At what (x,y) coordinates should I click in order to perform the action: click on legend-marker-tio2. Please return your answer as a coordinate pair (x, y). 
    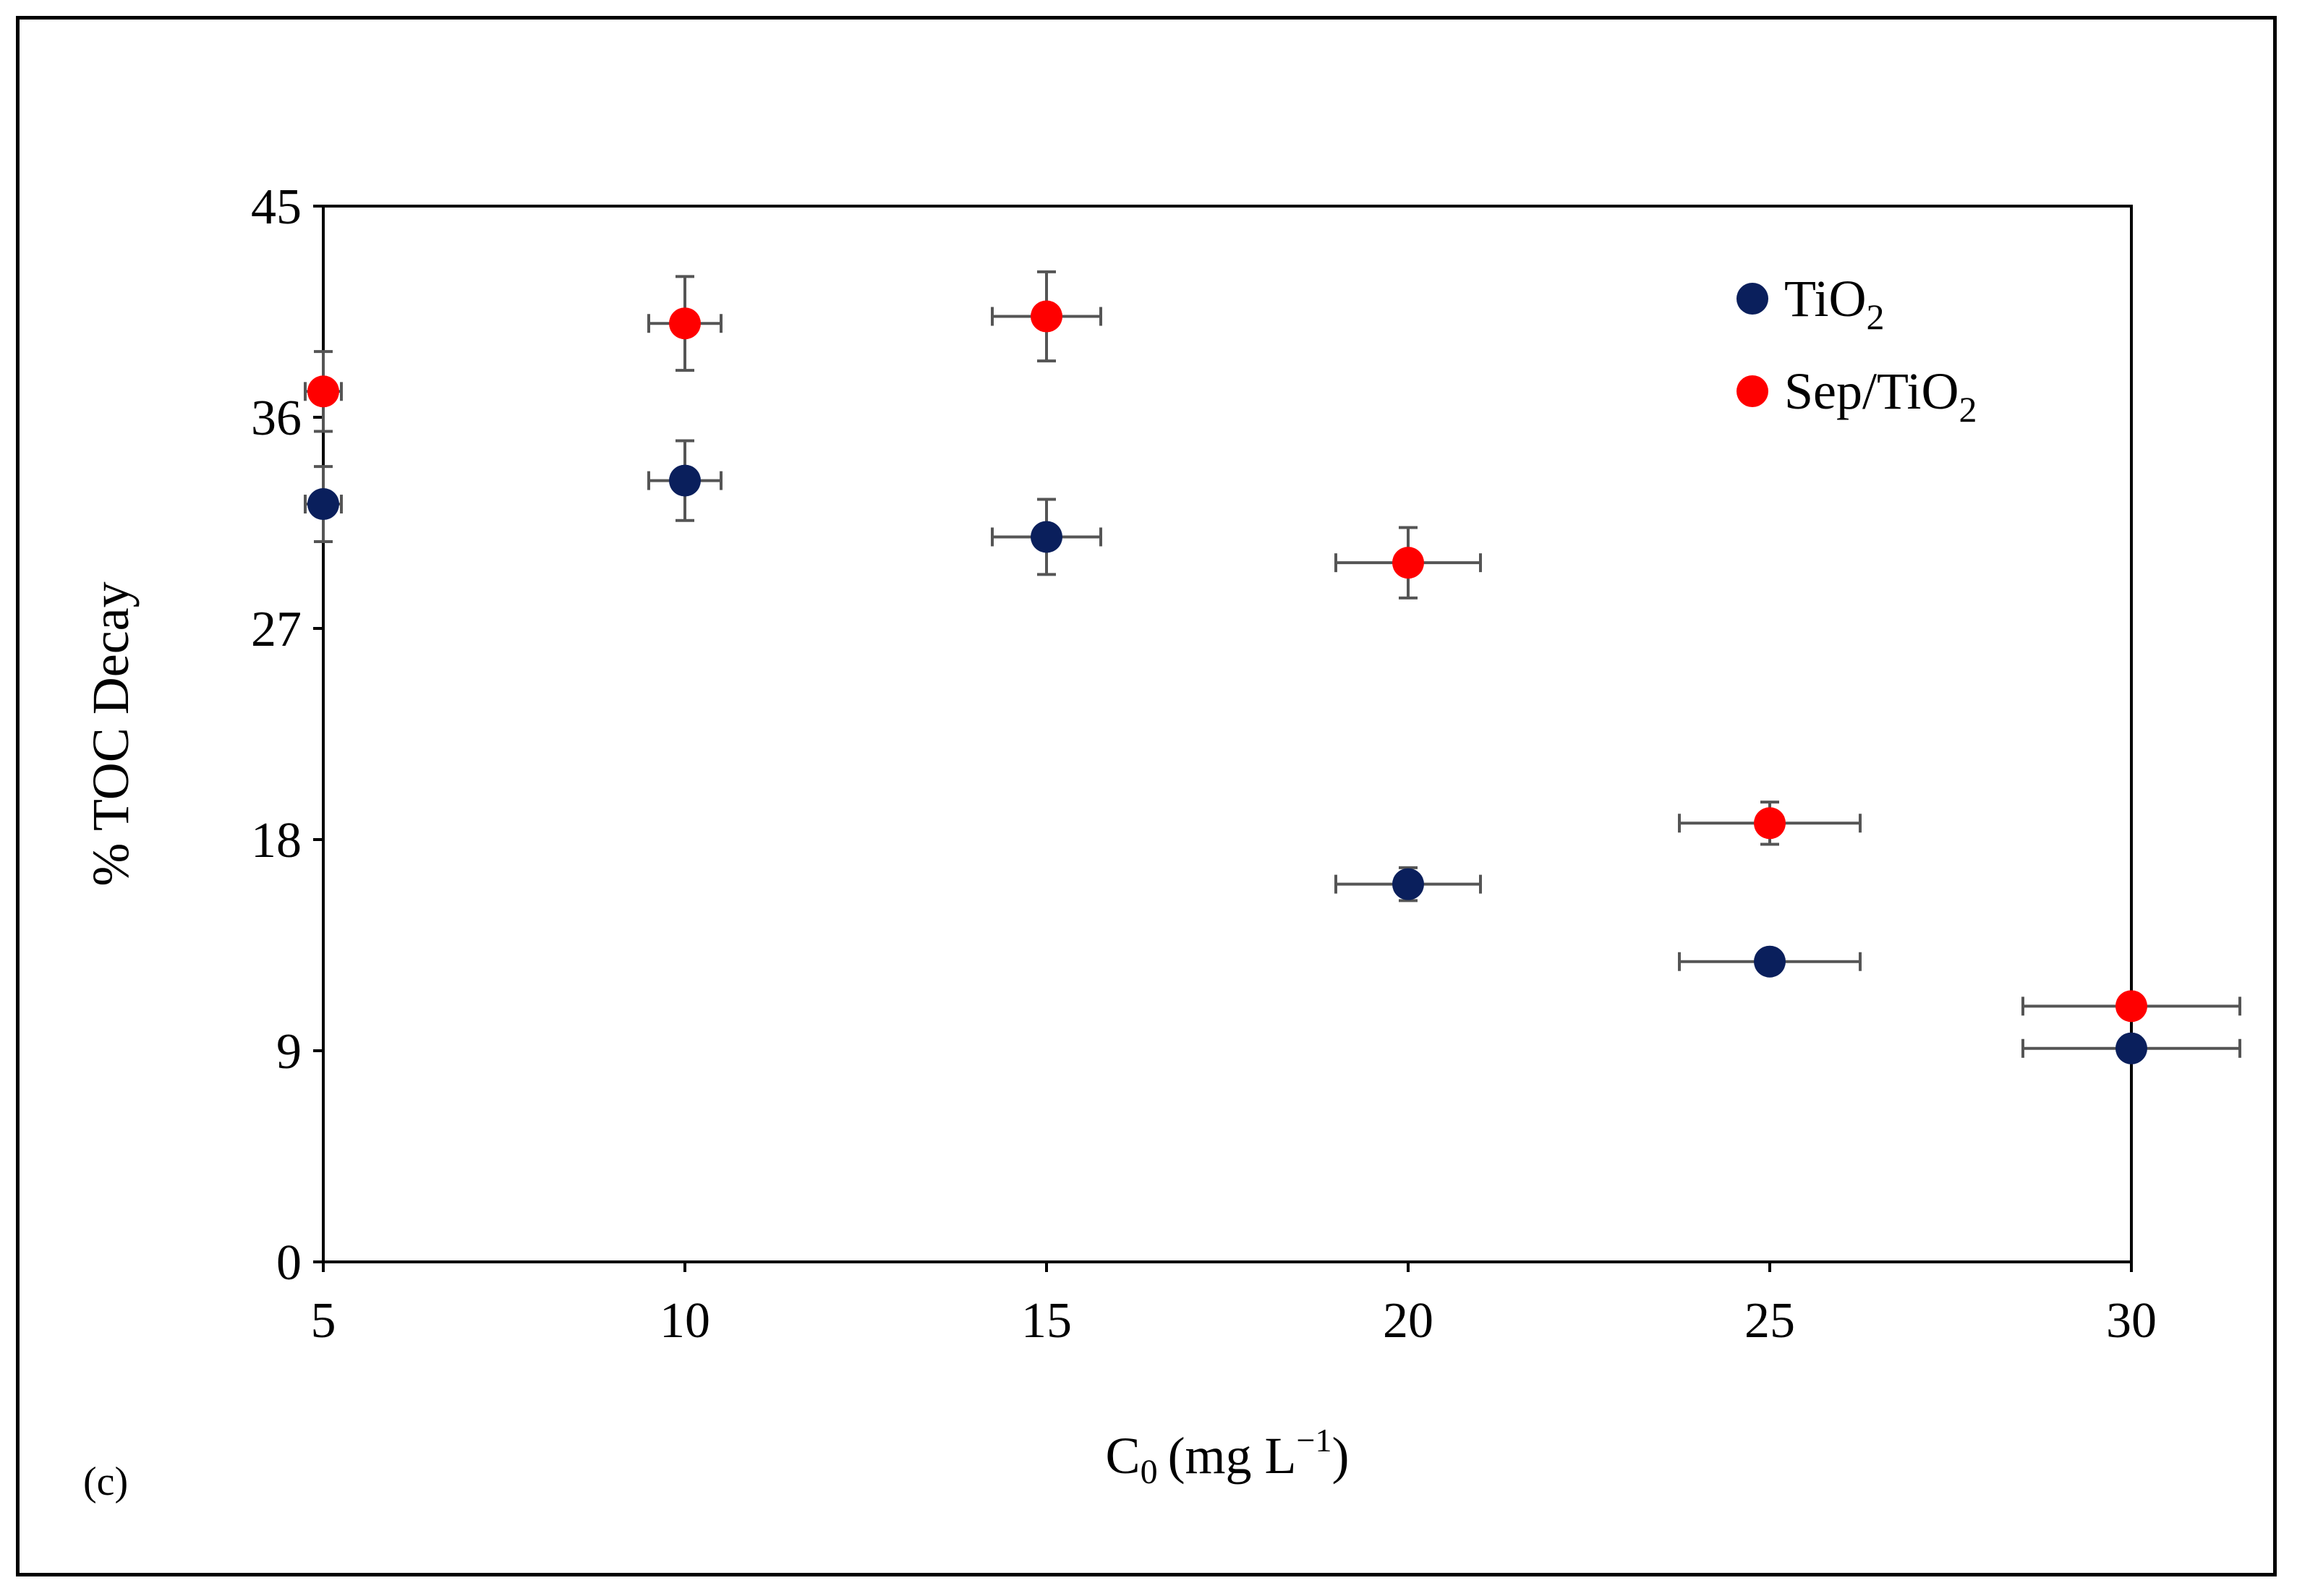
    Looking at the image, I should click on (1752, 299).